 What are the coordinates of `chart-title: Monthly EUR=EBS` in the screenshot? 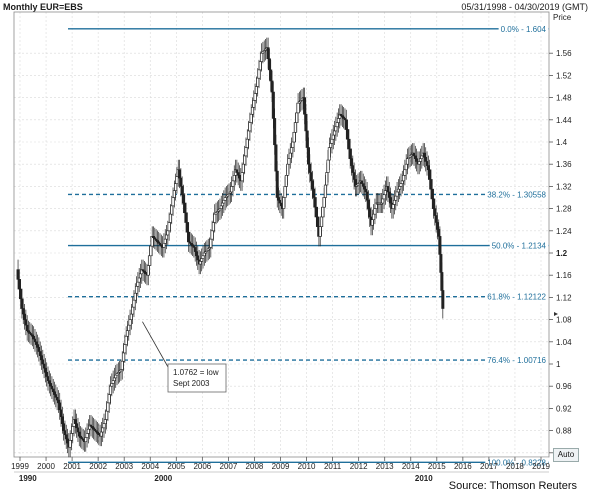 It's located at (43, 7).